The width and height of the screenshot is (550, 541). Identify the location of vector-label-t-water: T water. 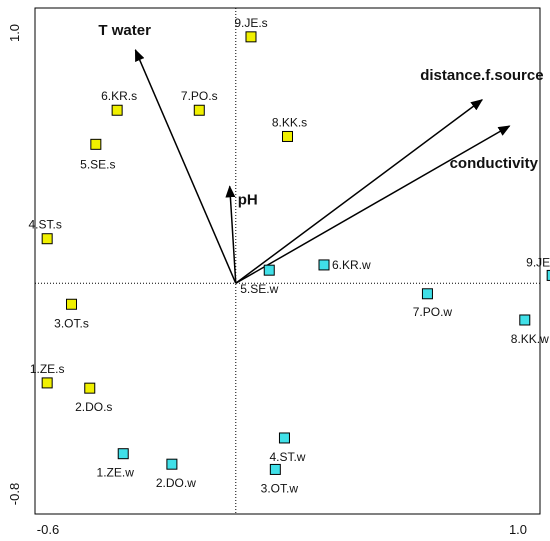
(124, 30).